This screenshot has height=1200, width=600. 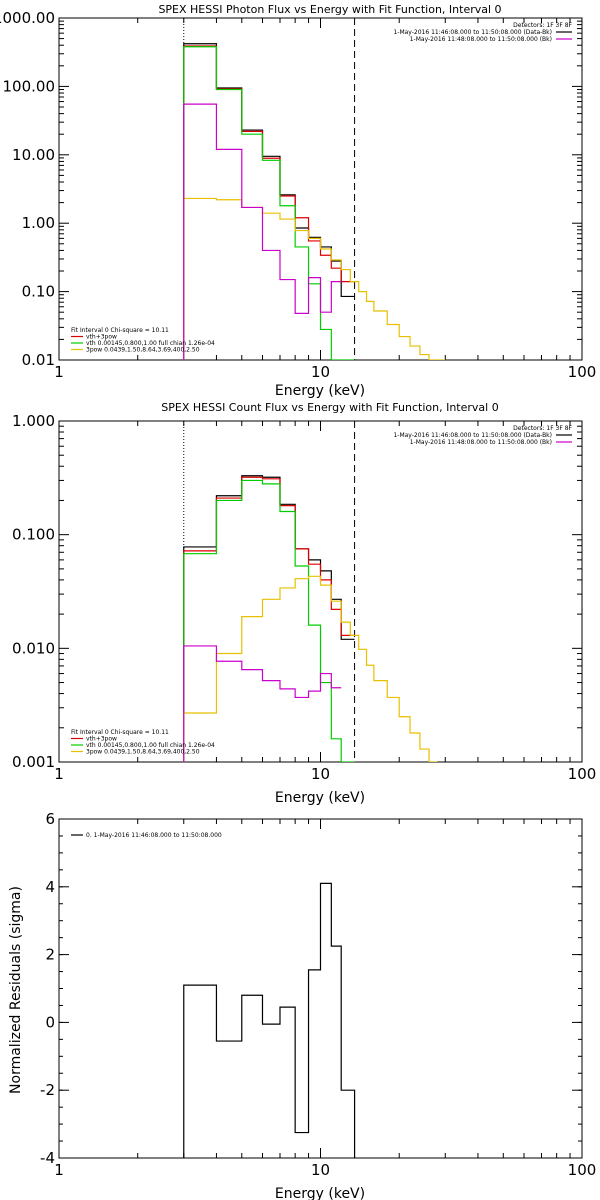 I want to click on y-tick-label: 0.010, so click(x=33, y=648).